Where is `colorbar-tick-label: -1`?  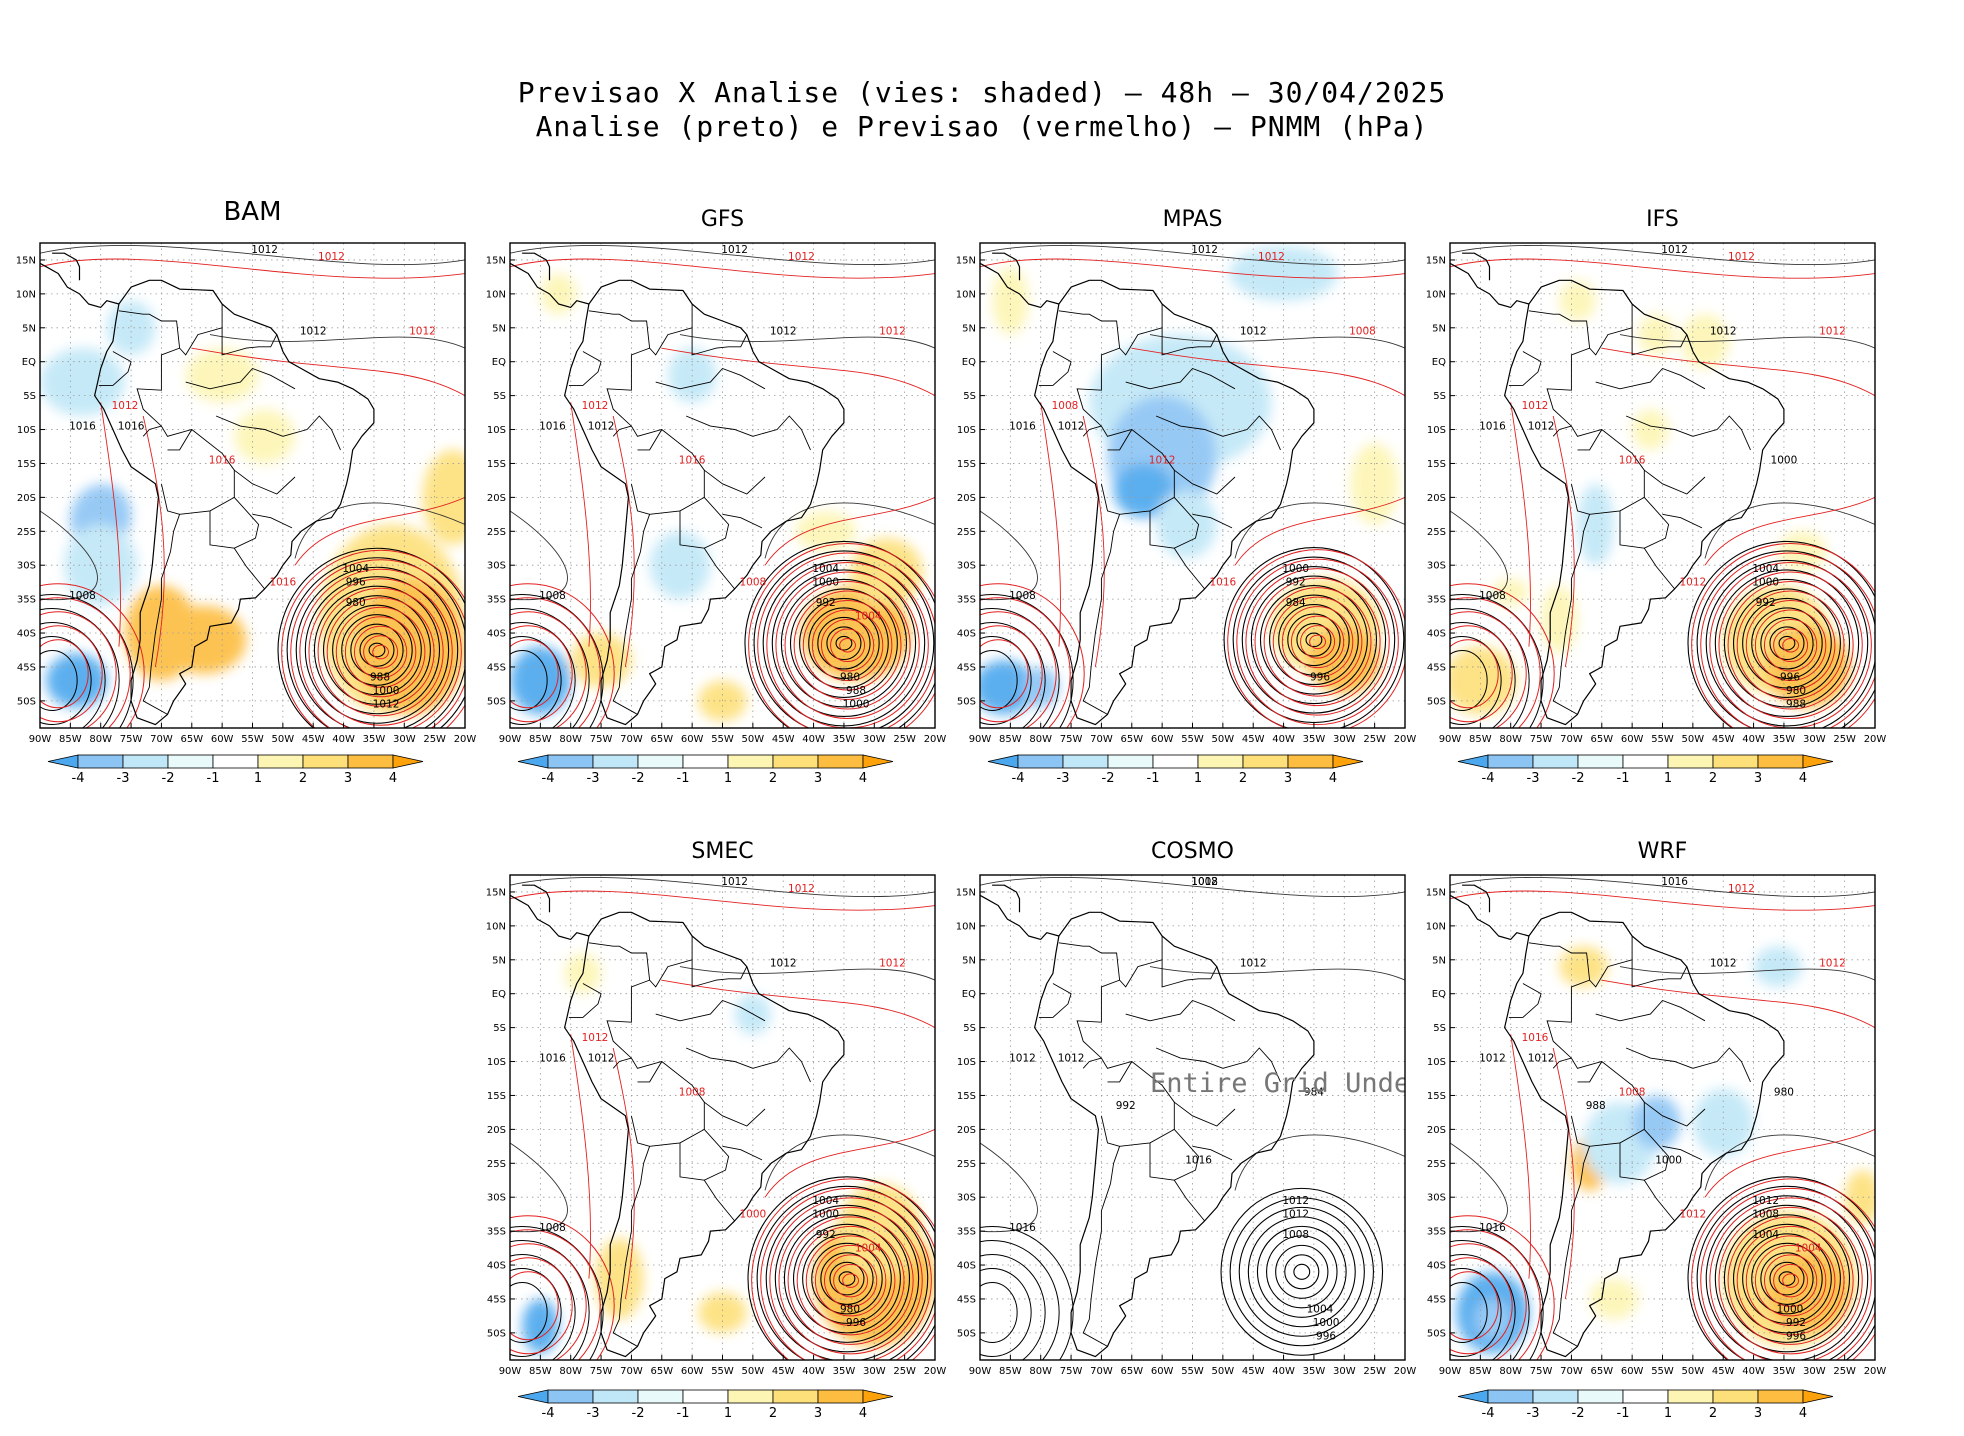
colorbar-tick-label: -1 is located at coordinates (683, 1413).